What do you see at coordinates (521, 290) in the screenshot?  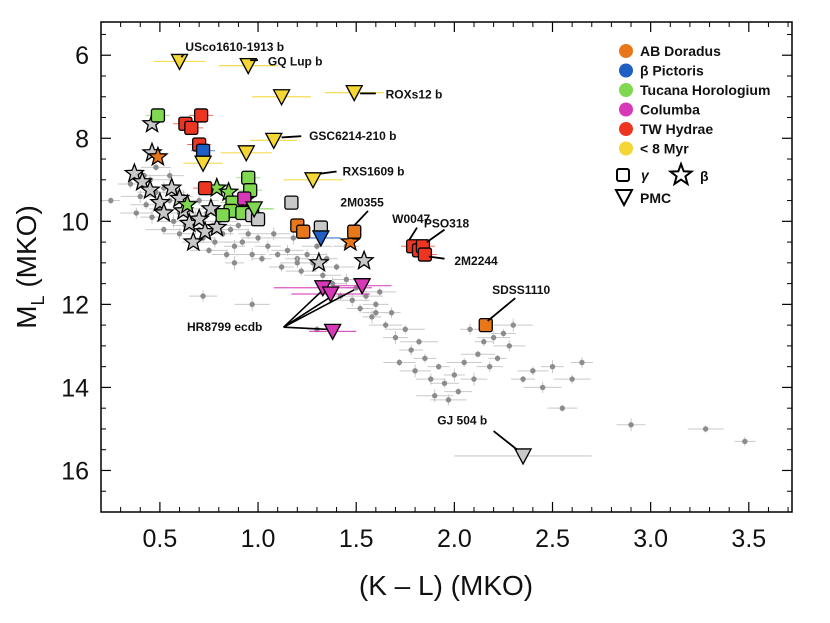 I see `annotation-label: SDSS1110` at bounding box center [521, 290].